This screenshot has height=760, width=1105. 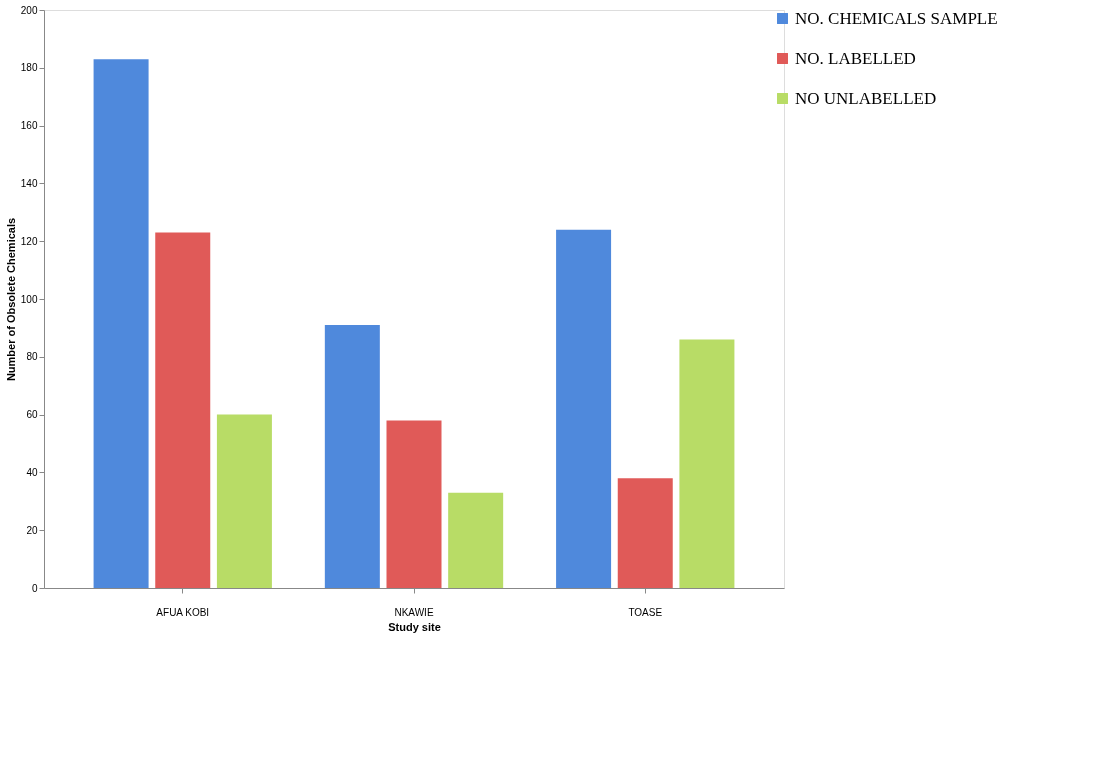 I want to click on legend-label: NO UNLABELLED, so click(x=866, y=98).